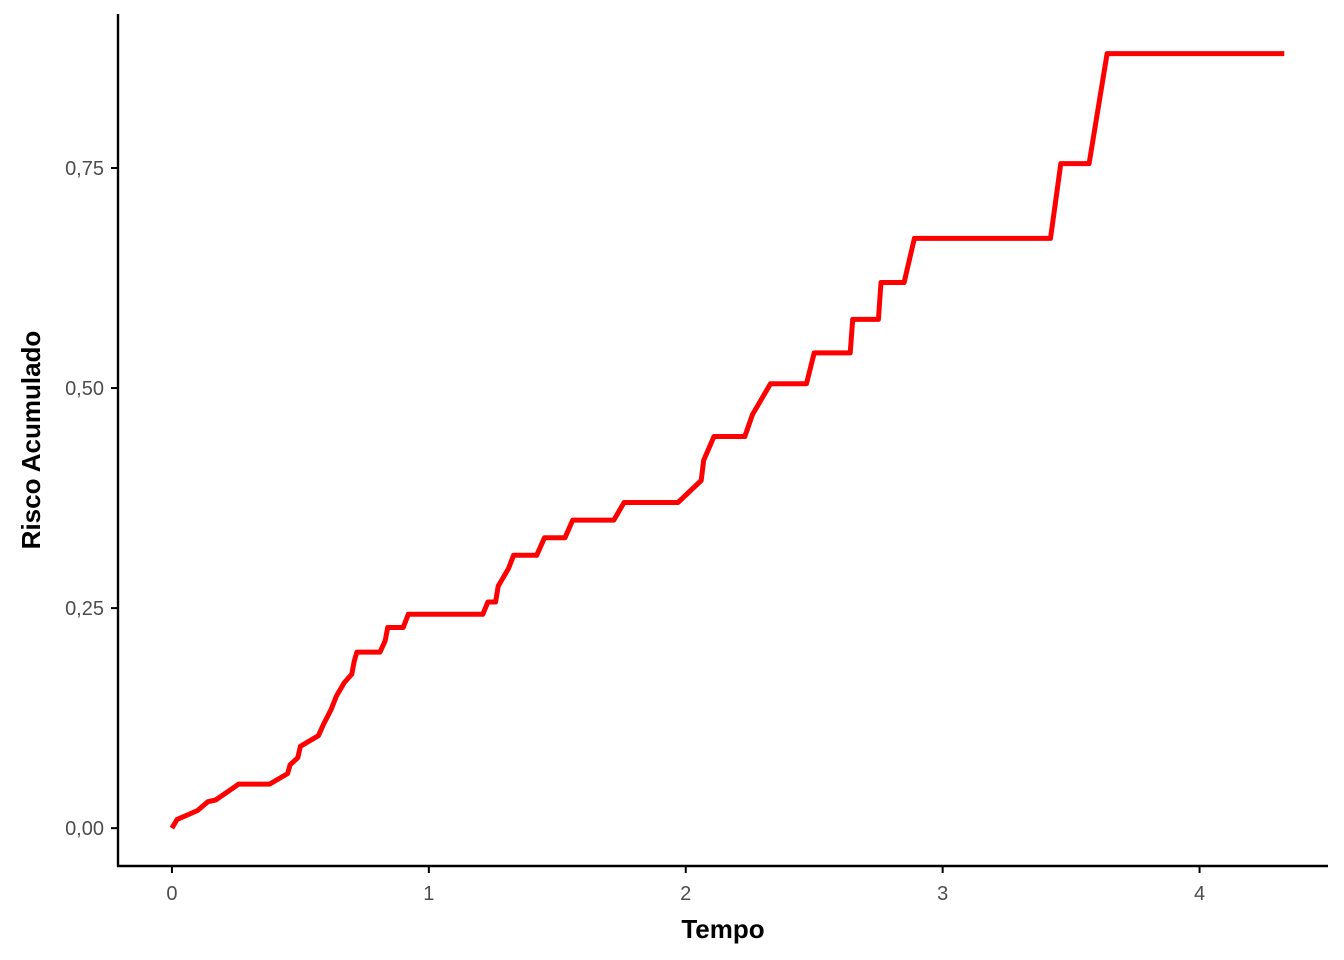 This screenshot has height=960, width=1344. What do you see at coordinates (722, 929) in the screenshot?
I see `x-axis-title: Tempo` at bounding box center [722, 929].